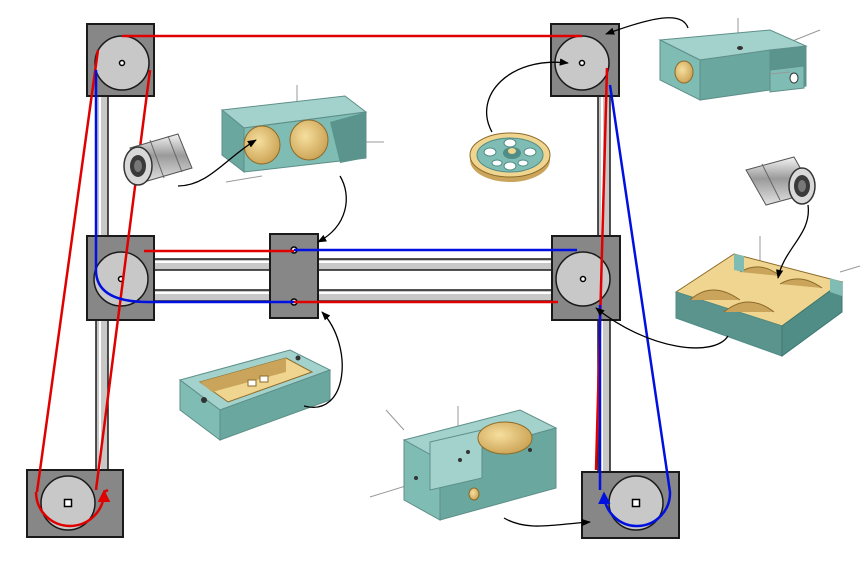 This screenshot has width=861, height=562. What do you see at coordinates (352, 295) in the screenshot?
I see `gantry-rail-bottom` at bounding box center [352, 295].